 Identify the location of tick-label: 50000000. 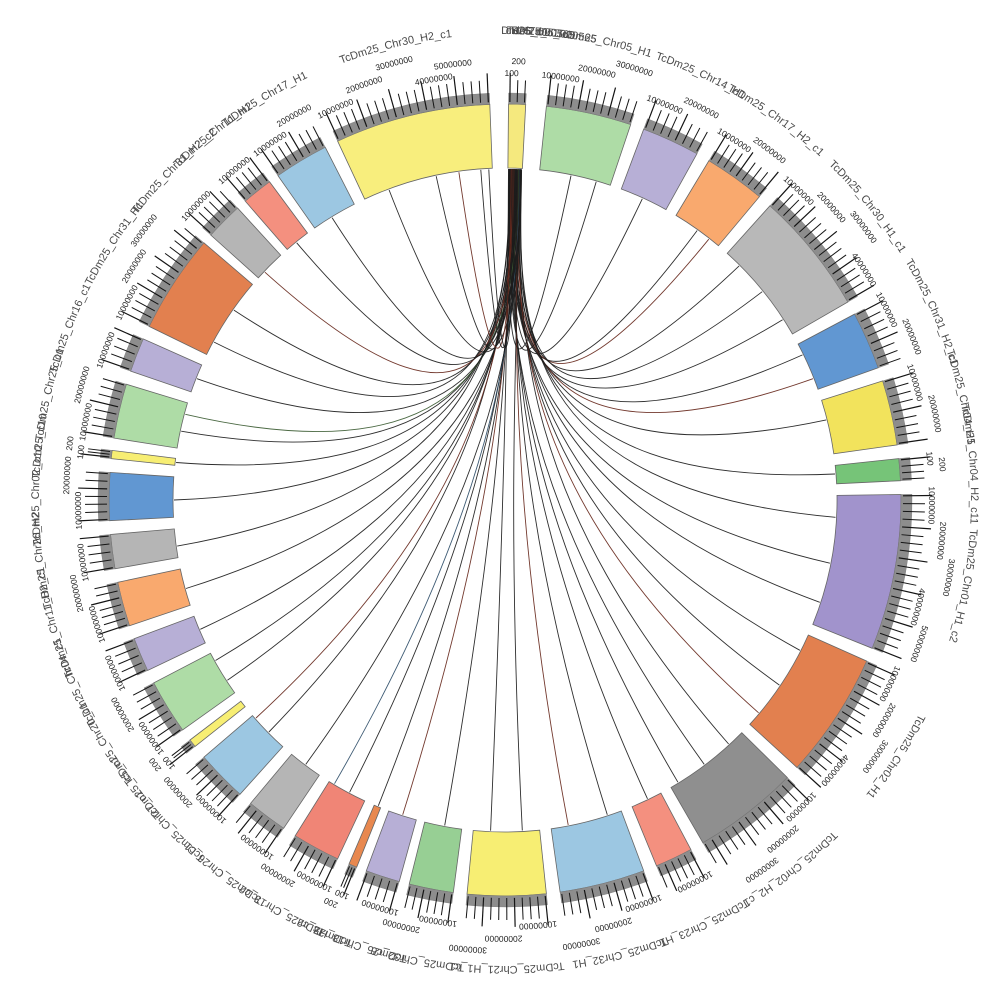
(452, 64).